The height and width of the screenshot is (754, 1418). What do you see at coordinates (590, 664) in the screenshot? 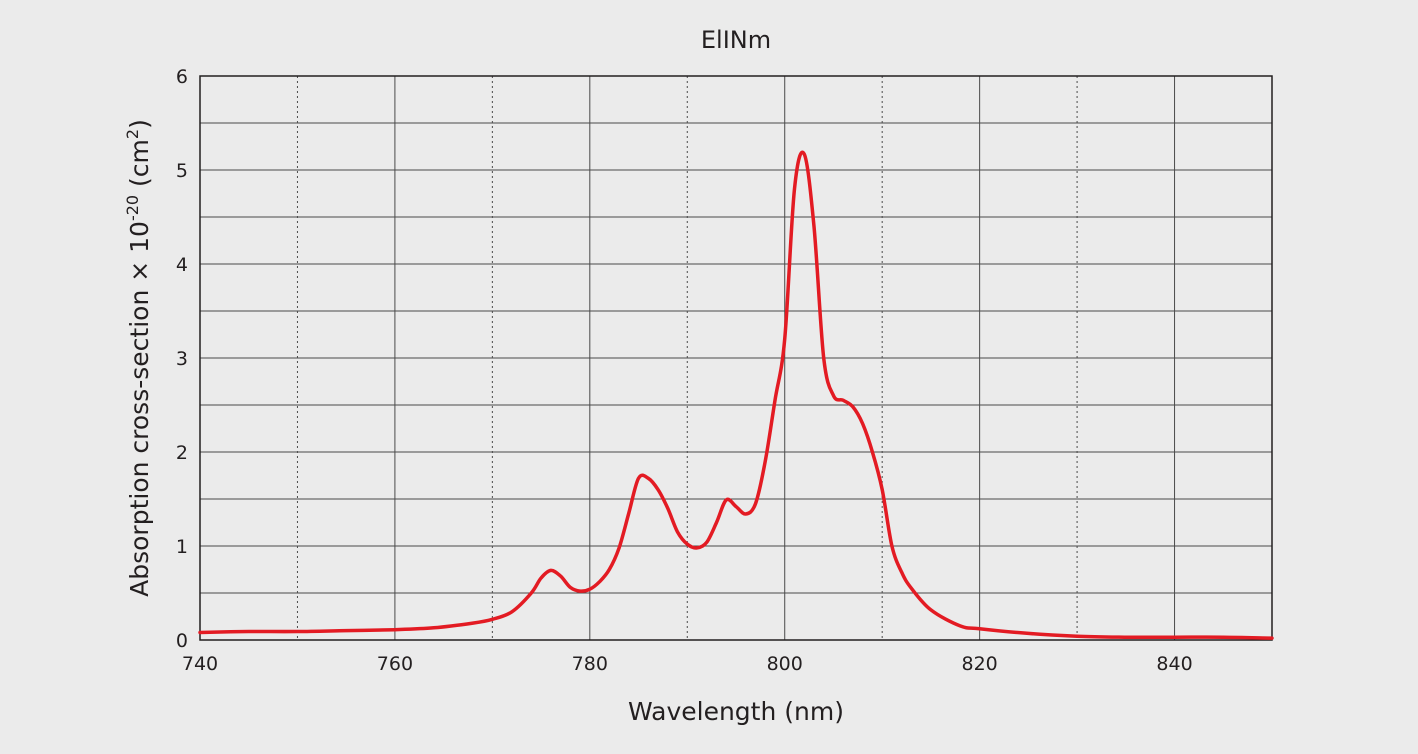
I see `x-tick-label: 780` at bounding box center [590, 664].